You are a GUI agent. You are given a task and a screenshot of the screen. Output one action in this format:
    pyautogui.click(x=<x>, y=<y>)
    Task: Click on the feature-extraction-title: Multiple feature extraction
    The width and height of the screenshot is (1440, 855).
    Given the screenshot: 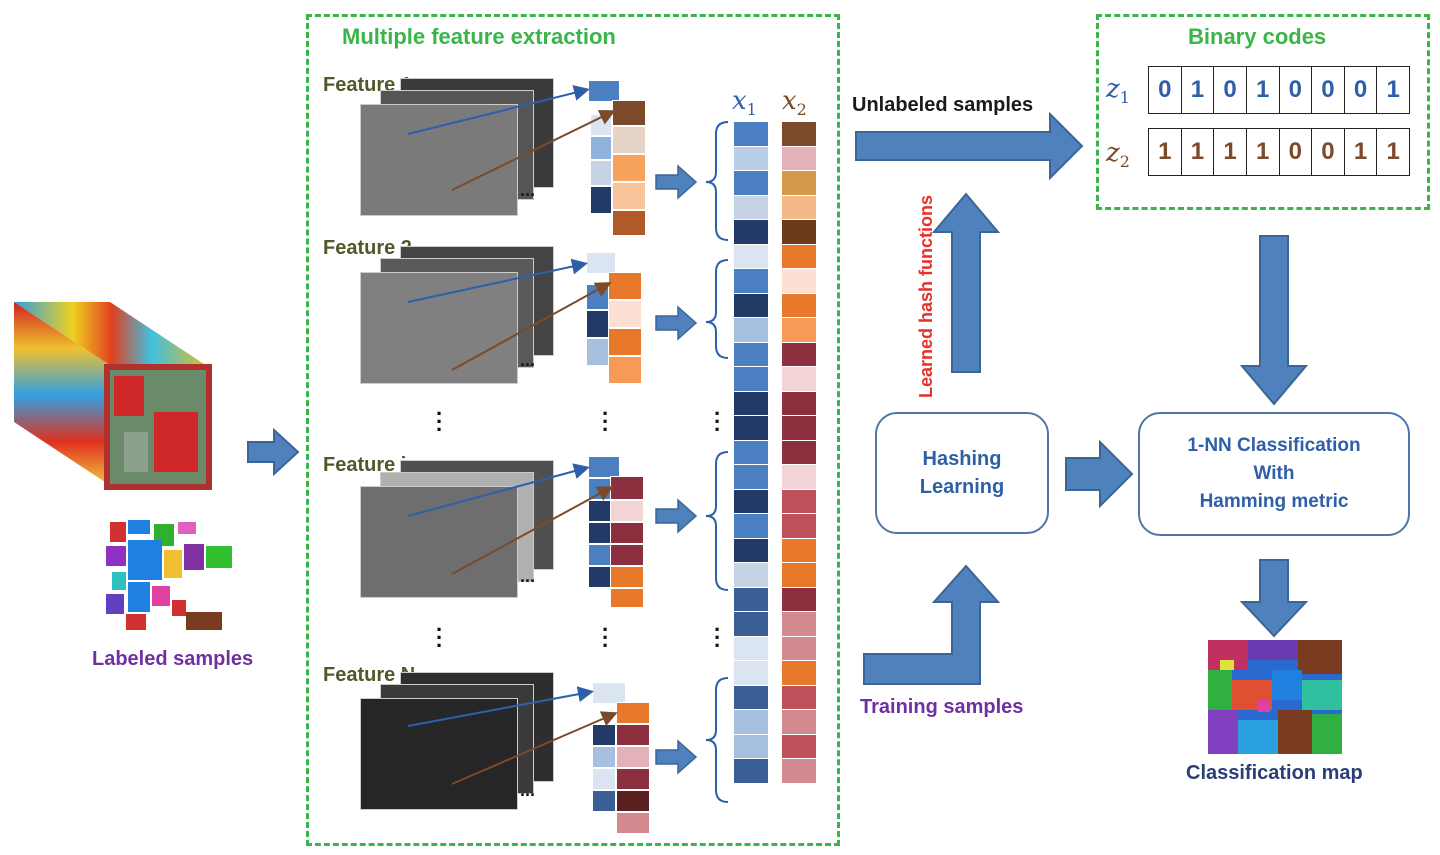 What is the action you would take?
    pyautogui.click(x=479, y=36)
    